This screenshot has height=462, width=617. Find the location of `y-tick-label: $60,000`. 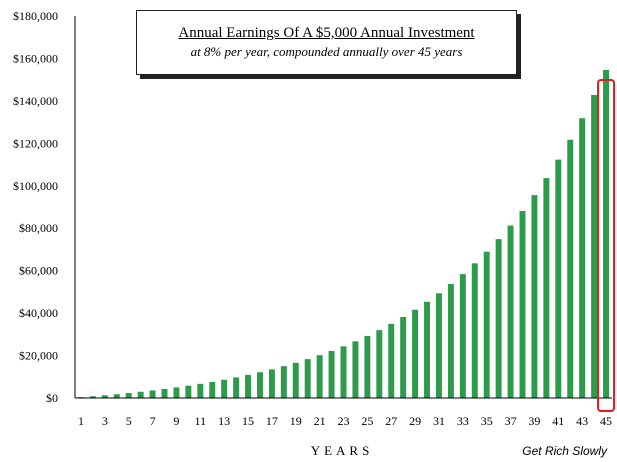

y-tick-label: $60,000 is located at coordinates (38, 271).